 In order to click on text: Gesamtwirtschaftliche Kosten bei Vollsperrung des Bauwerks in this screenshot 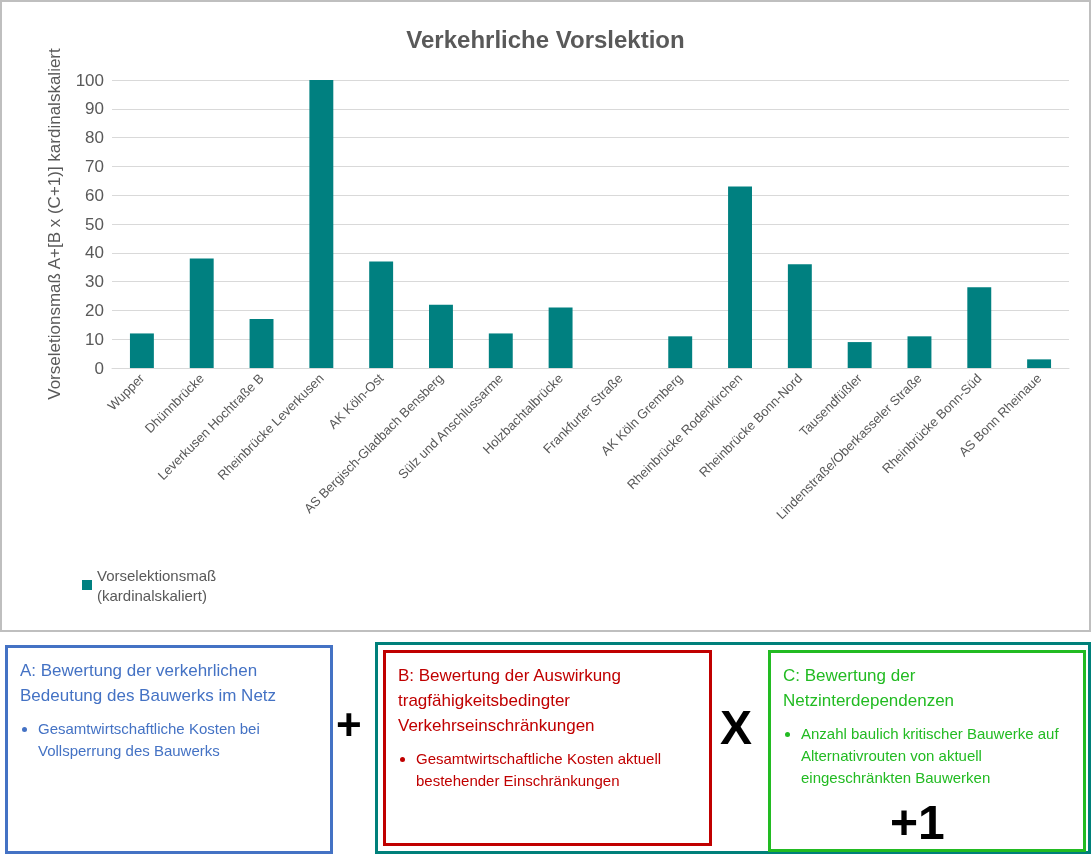, I will do `click(149, 740)`.